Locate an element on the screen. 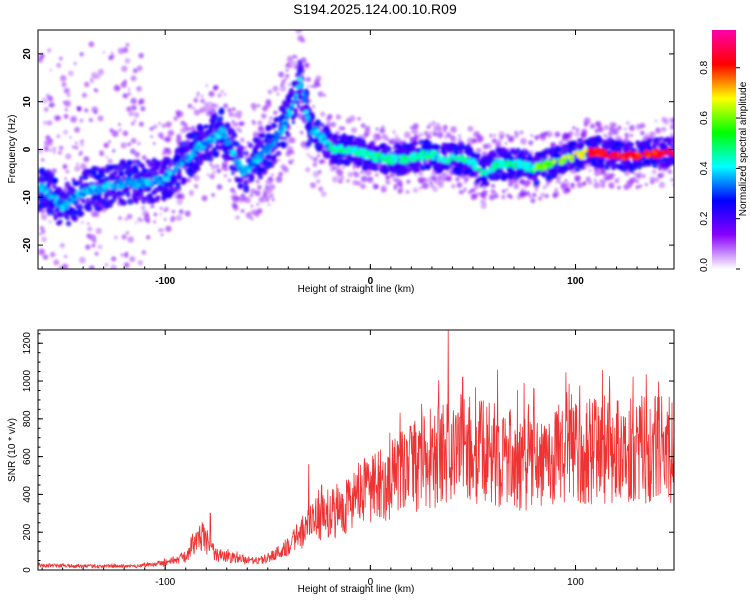 The image size is (750, 600). colorbar-gradient is located at coordinates (724, 149).